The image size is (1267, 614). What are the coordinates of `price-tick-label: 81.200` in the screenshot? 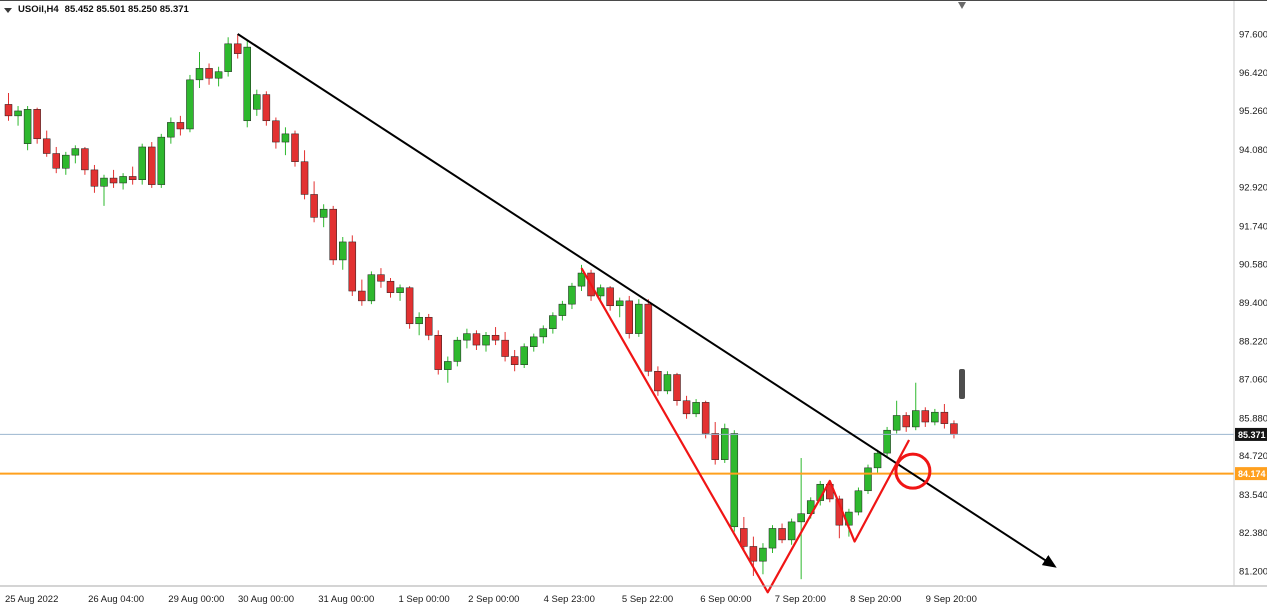 It's located at (1253, 572).